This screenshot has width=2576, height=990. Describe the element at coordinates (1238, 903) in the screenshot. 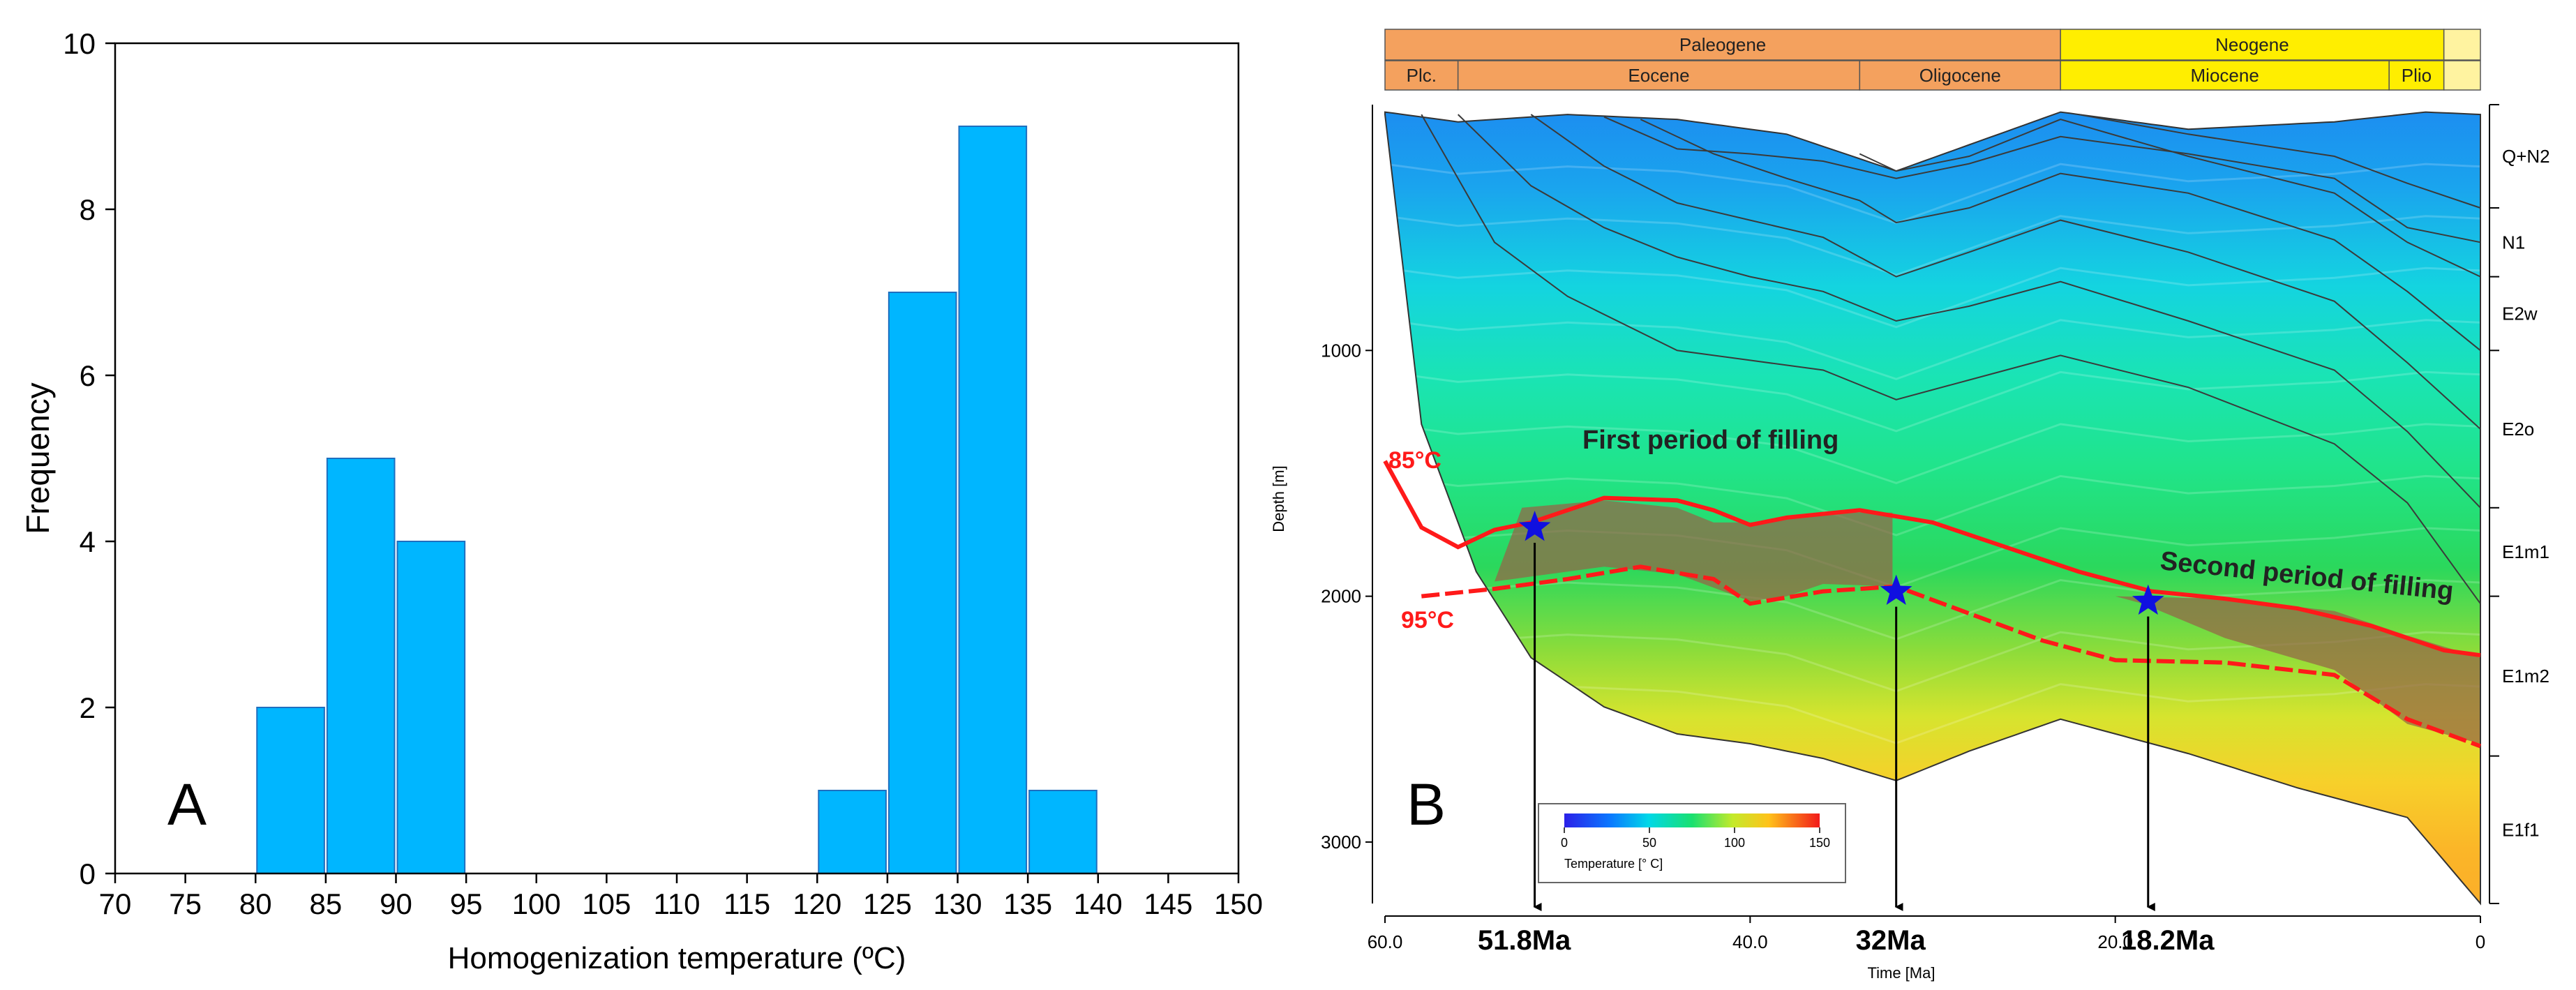

I see `x-tick-label: 150` at that location.